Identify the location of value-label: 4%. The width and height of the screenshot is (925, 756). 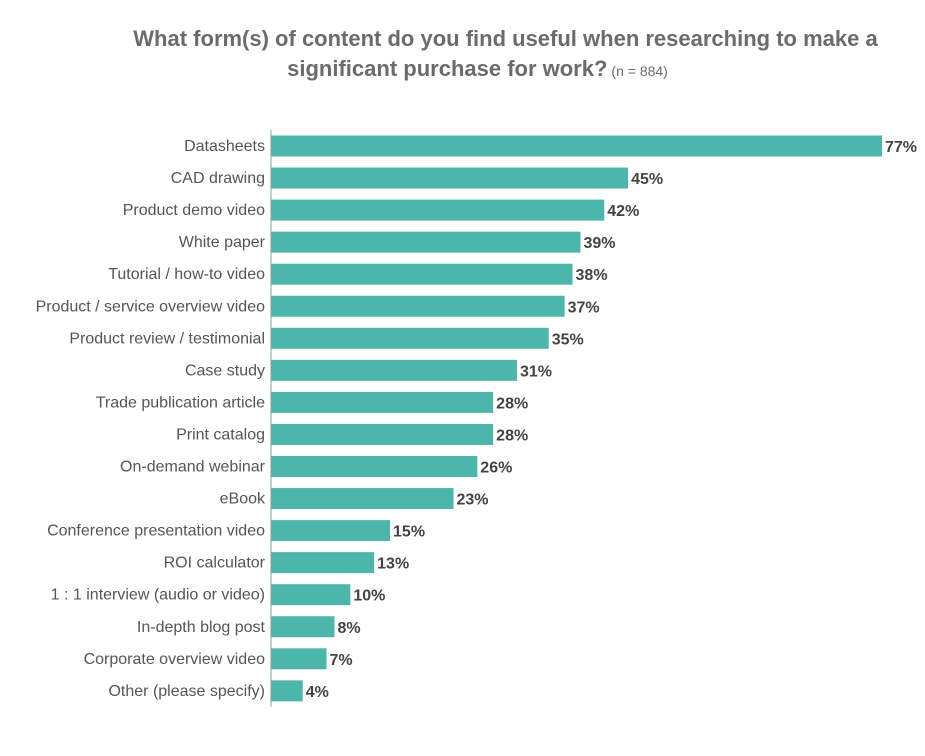
(317, 692).